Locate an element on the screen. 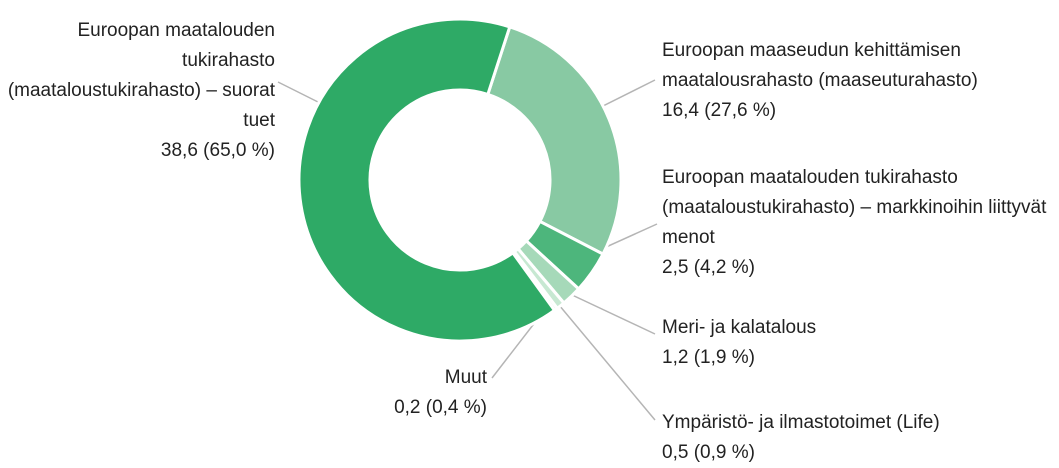 The height and width of the screenshot is (468, 1059). value-label: 38,6 (65,0 %) is located at coordinates (217, 150).